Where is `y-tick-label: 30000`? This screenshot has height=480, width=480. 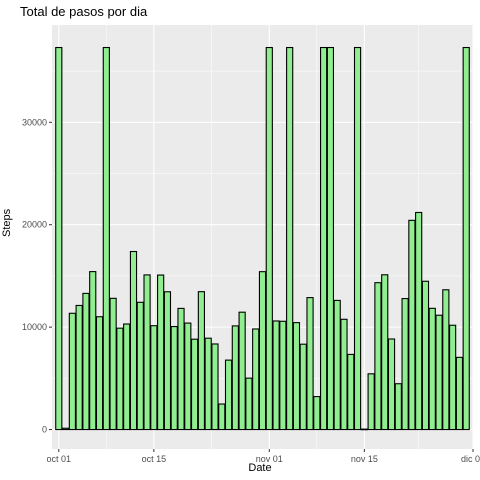 y-tick-label: 30000 is located at coordinates (34, 122).